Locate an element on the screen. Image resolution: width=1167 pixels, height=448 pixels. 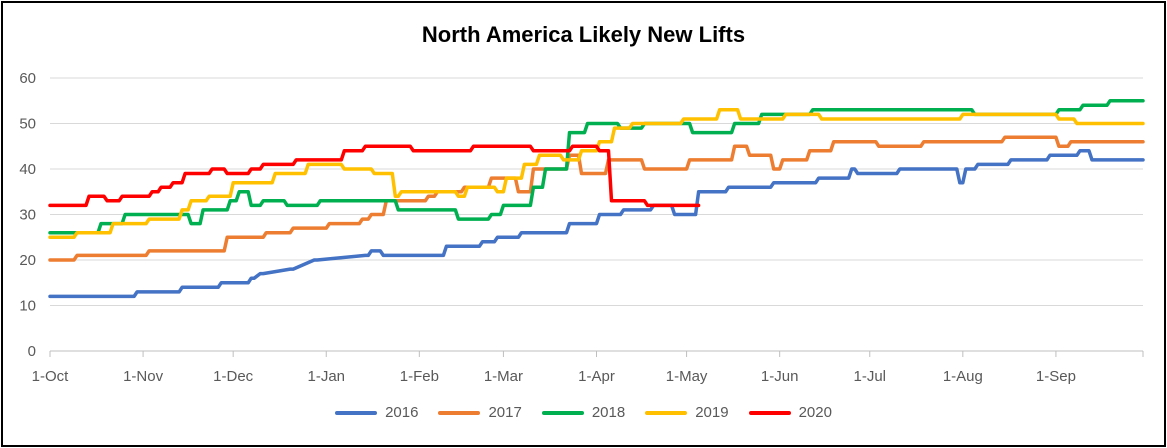
x-tick-label: 1-Jun is located at coordinates (780, 376).